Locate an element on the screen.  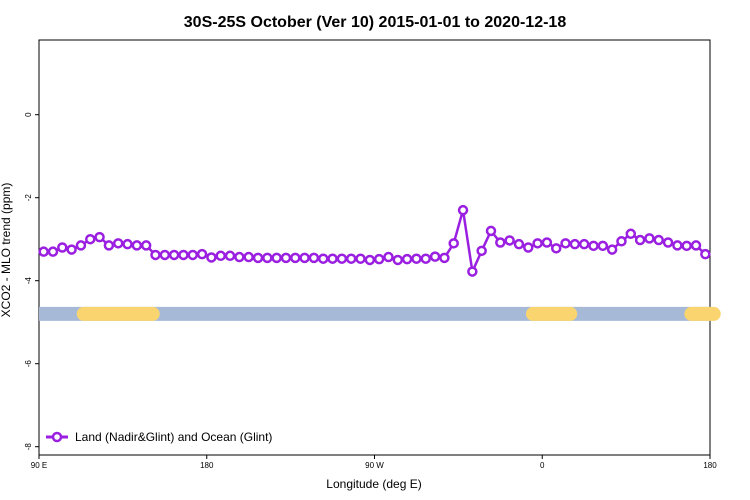
series-line is located at coordinates (375, 242).